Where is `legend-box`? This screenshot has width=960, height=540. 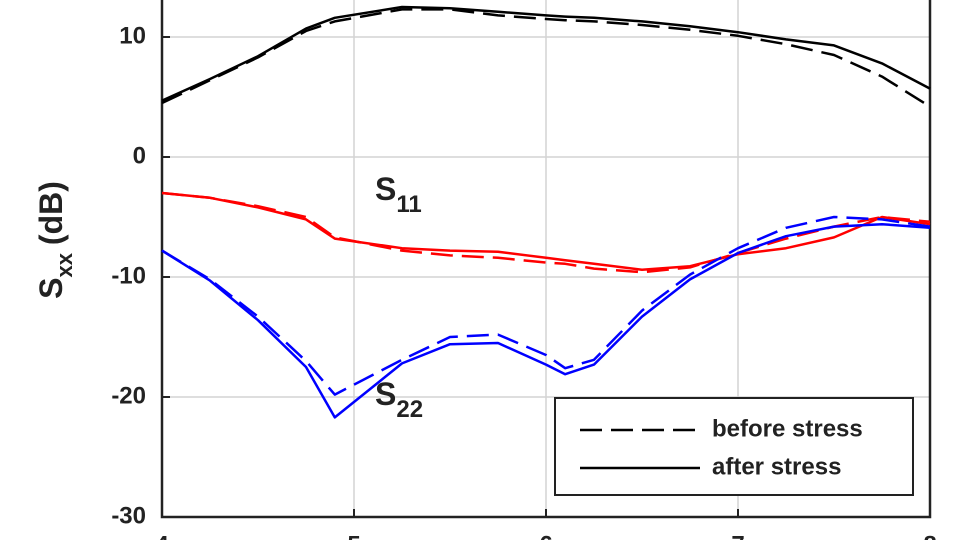 legend-box is located at coordinates (734, 446).